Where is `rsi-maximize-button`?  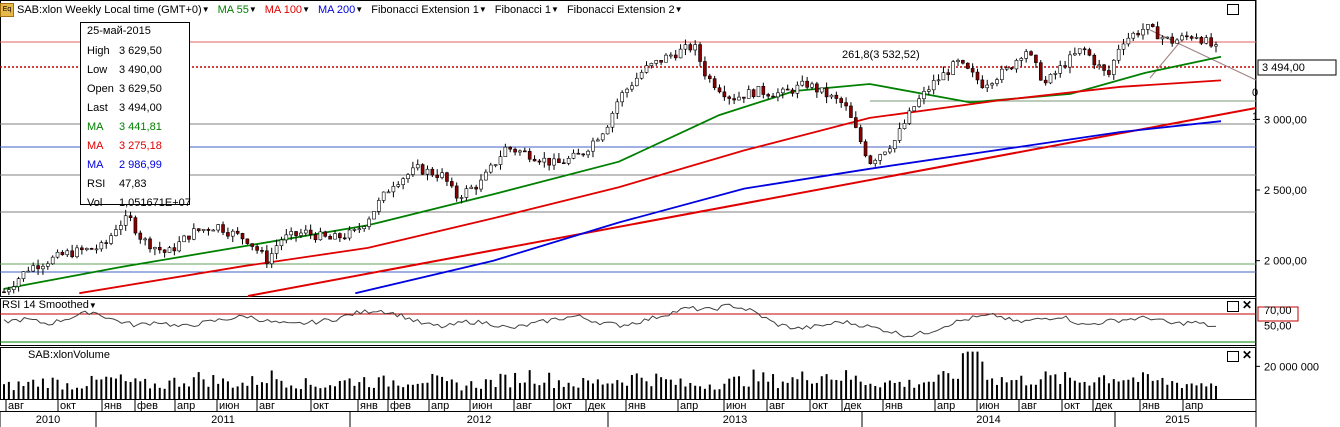 rsi-maximize-button is located at coordinates (1233, 306).